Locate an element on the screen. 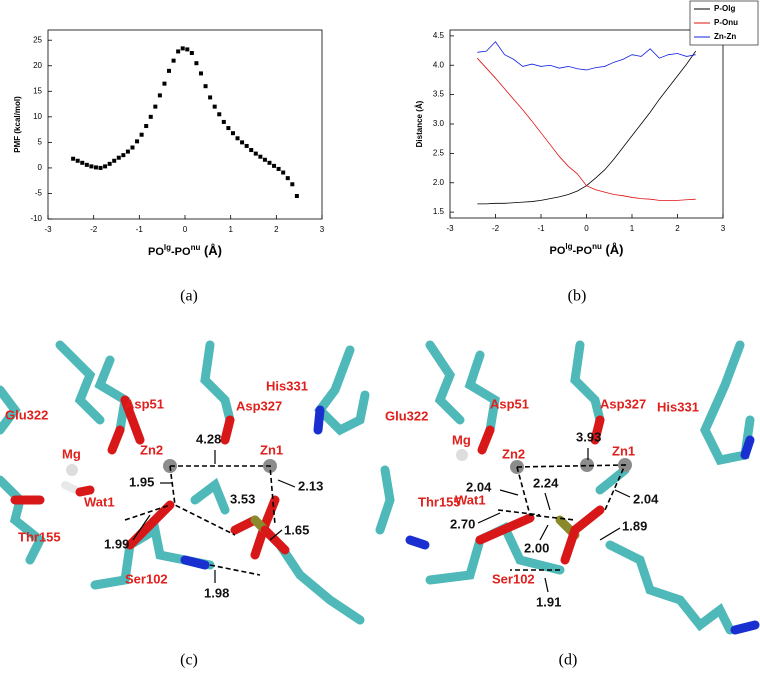 The width and height of the screenshot is (760, 674). y-tick-label: 2.0 is located at coordinates (439, 182).